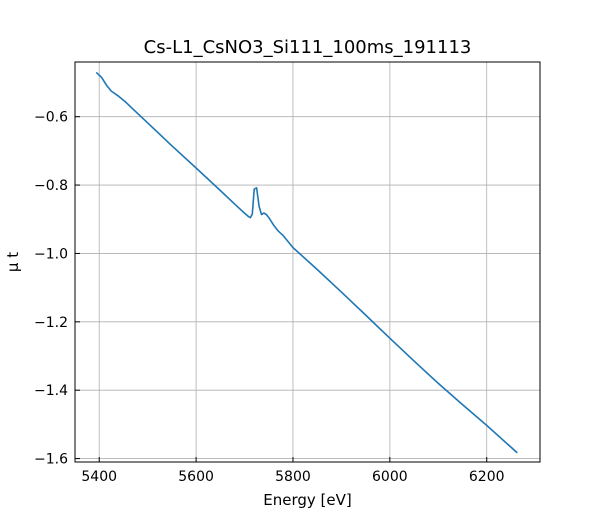 This screenshot has height=520, width=600. Describe the element at coordinates (307, 500) in the screenshot. I see `x-axis-label: Energy [eV]` at that location.